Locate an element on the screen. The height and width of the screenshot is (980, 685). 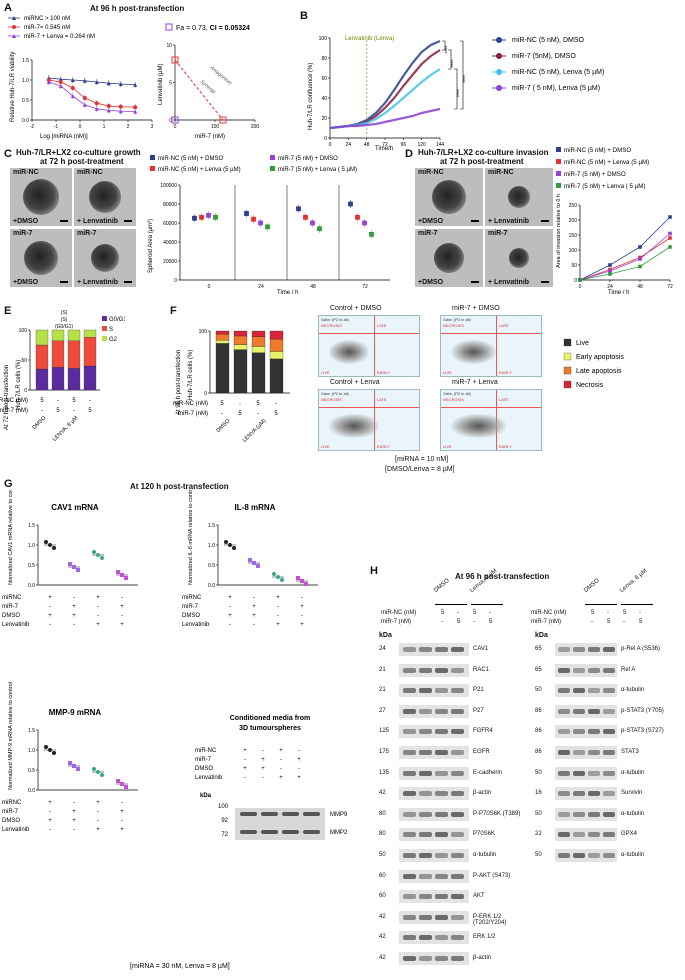
f-legend-text: Early apoptosis is located at coordinates (600, 357).